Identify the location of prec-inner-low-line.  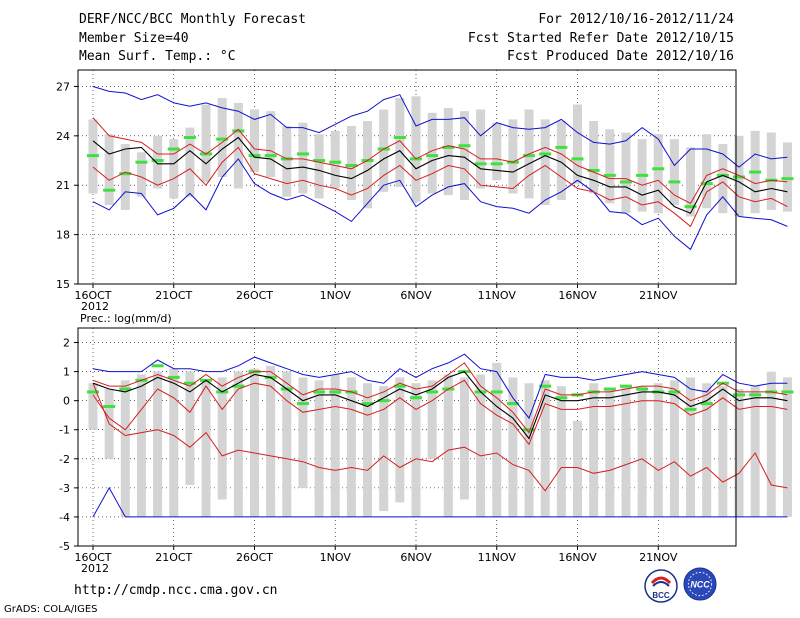
(440, 412).